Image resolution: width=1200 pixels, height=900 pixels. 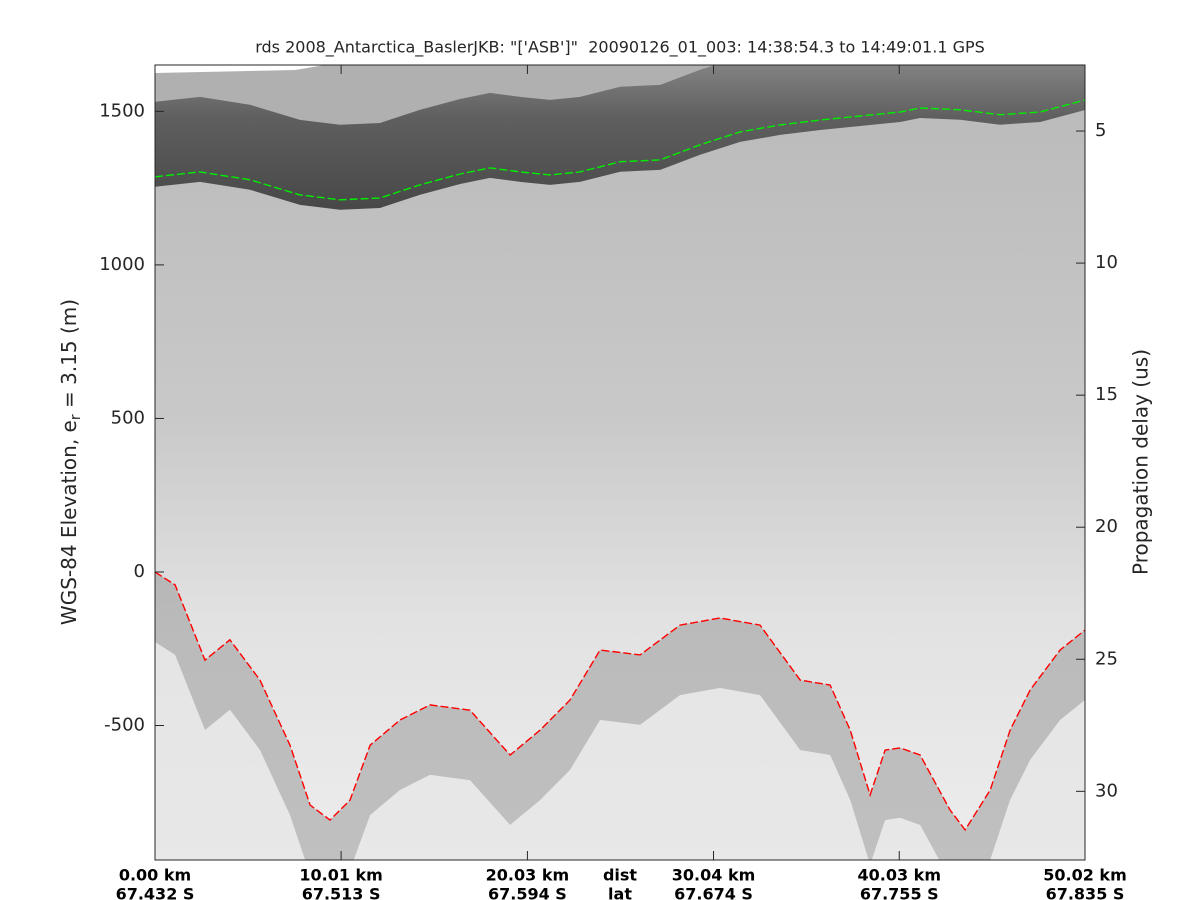 What do you see at coordinates (620, 95) in the screenshot?
I see `top-clutter` at bounding box center [620, 95].